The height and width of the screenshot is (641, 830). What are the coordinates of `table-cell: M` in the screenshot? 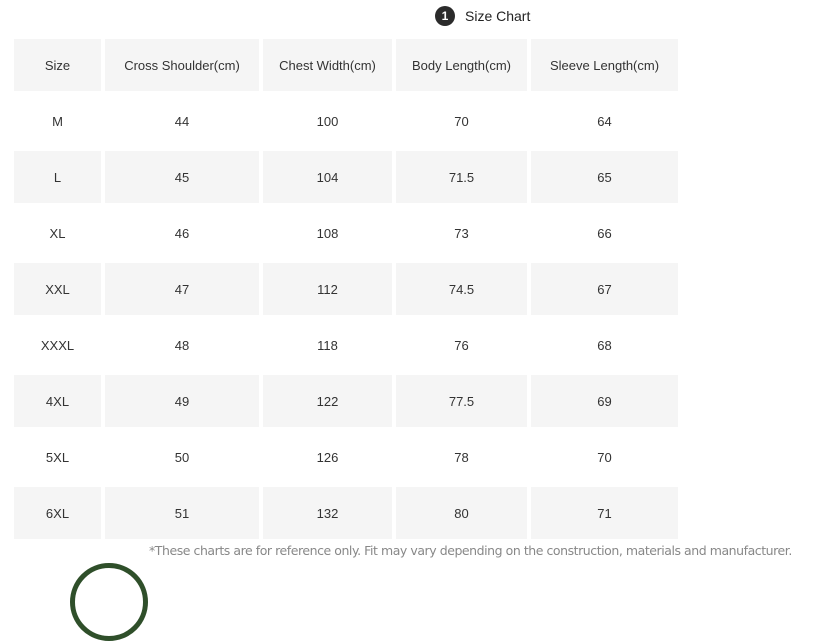 It's located at (57, 121).